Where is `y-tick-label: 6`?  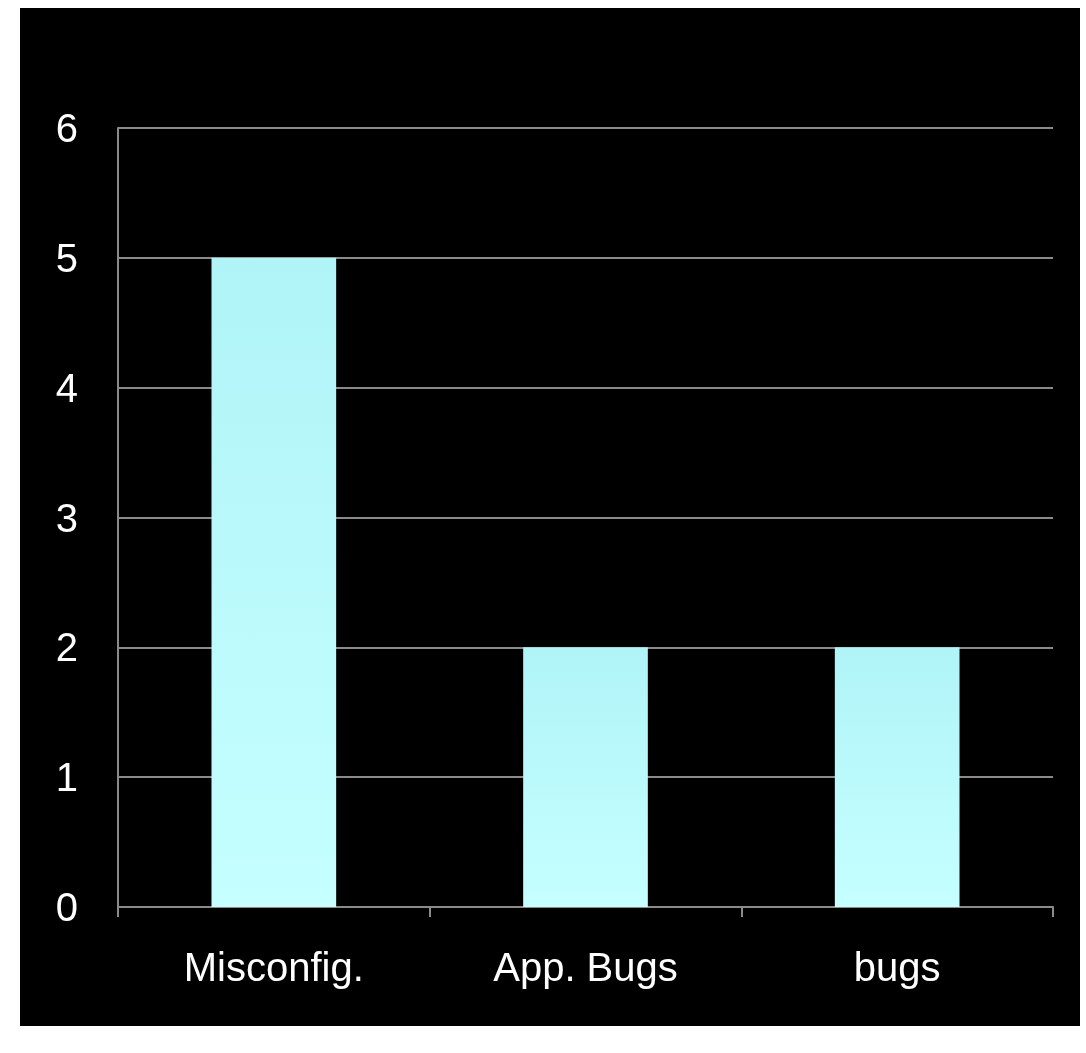
y-tick-label: 6 is located at coordinates (66, 128).